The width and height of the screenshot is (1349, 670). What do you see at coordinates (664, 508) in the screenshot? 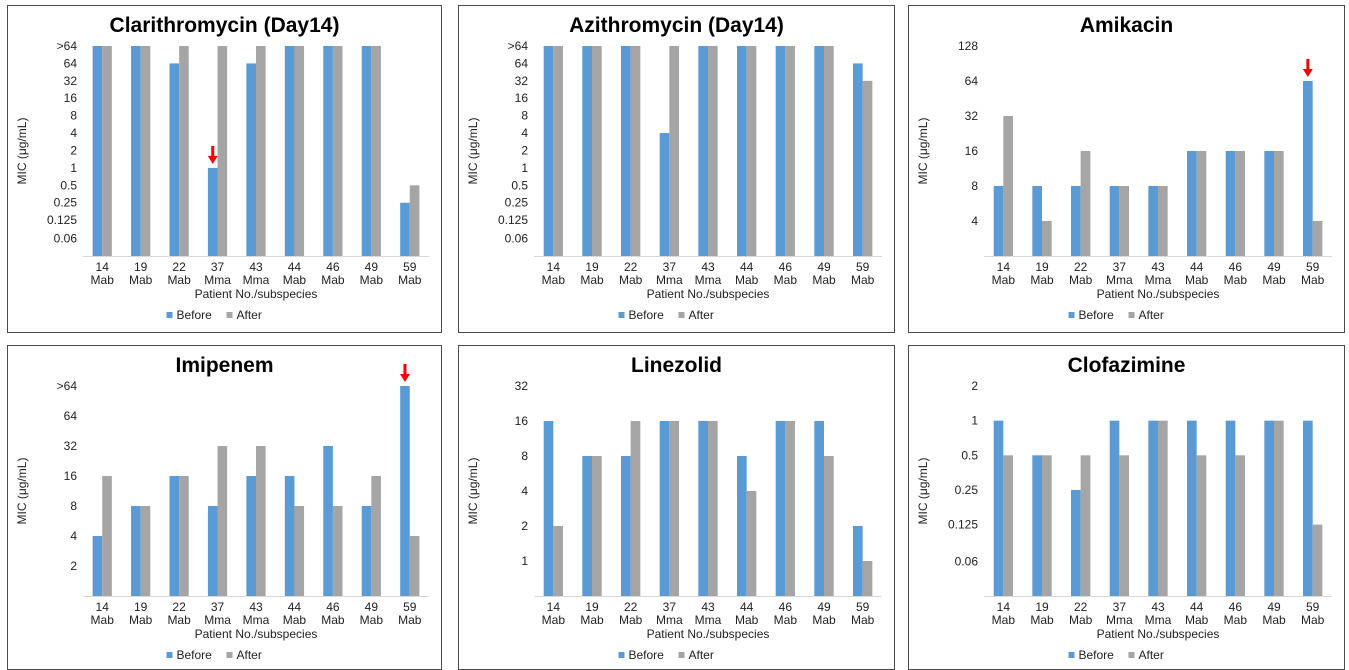
I see `bar-before-37-mma` at bounding box center [664, 508].